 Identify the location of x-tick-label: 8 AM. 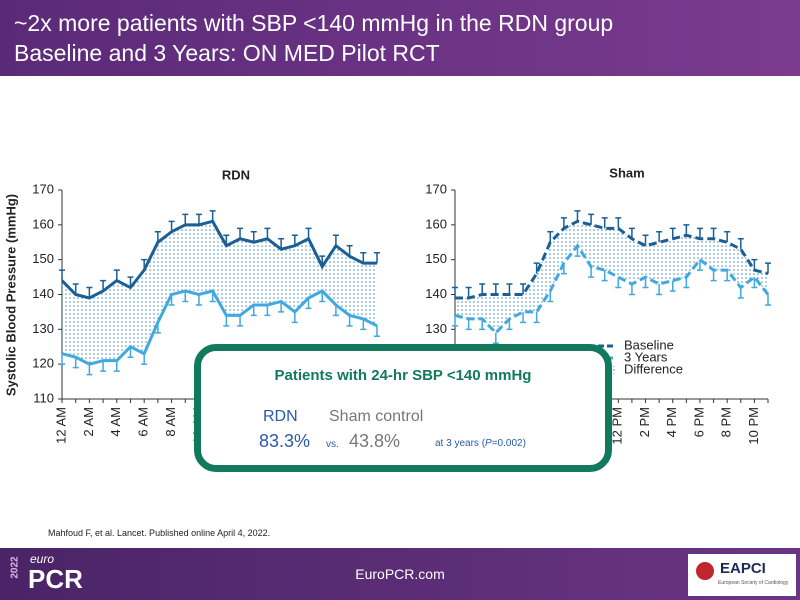
(170, 422).